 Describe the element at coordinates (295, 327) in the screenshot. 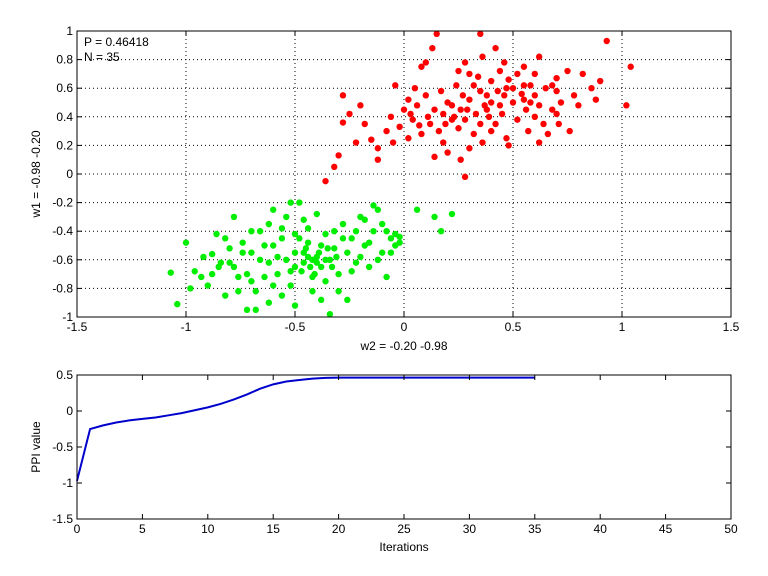

I see `scatter-x-tick-label: -0.5` at that location.